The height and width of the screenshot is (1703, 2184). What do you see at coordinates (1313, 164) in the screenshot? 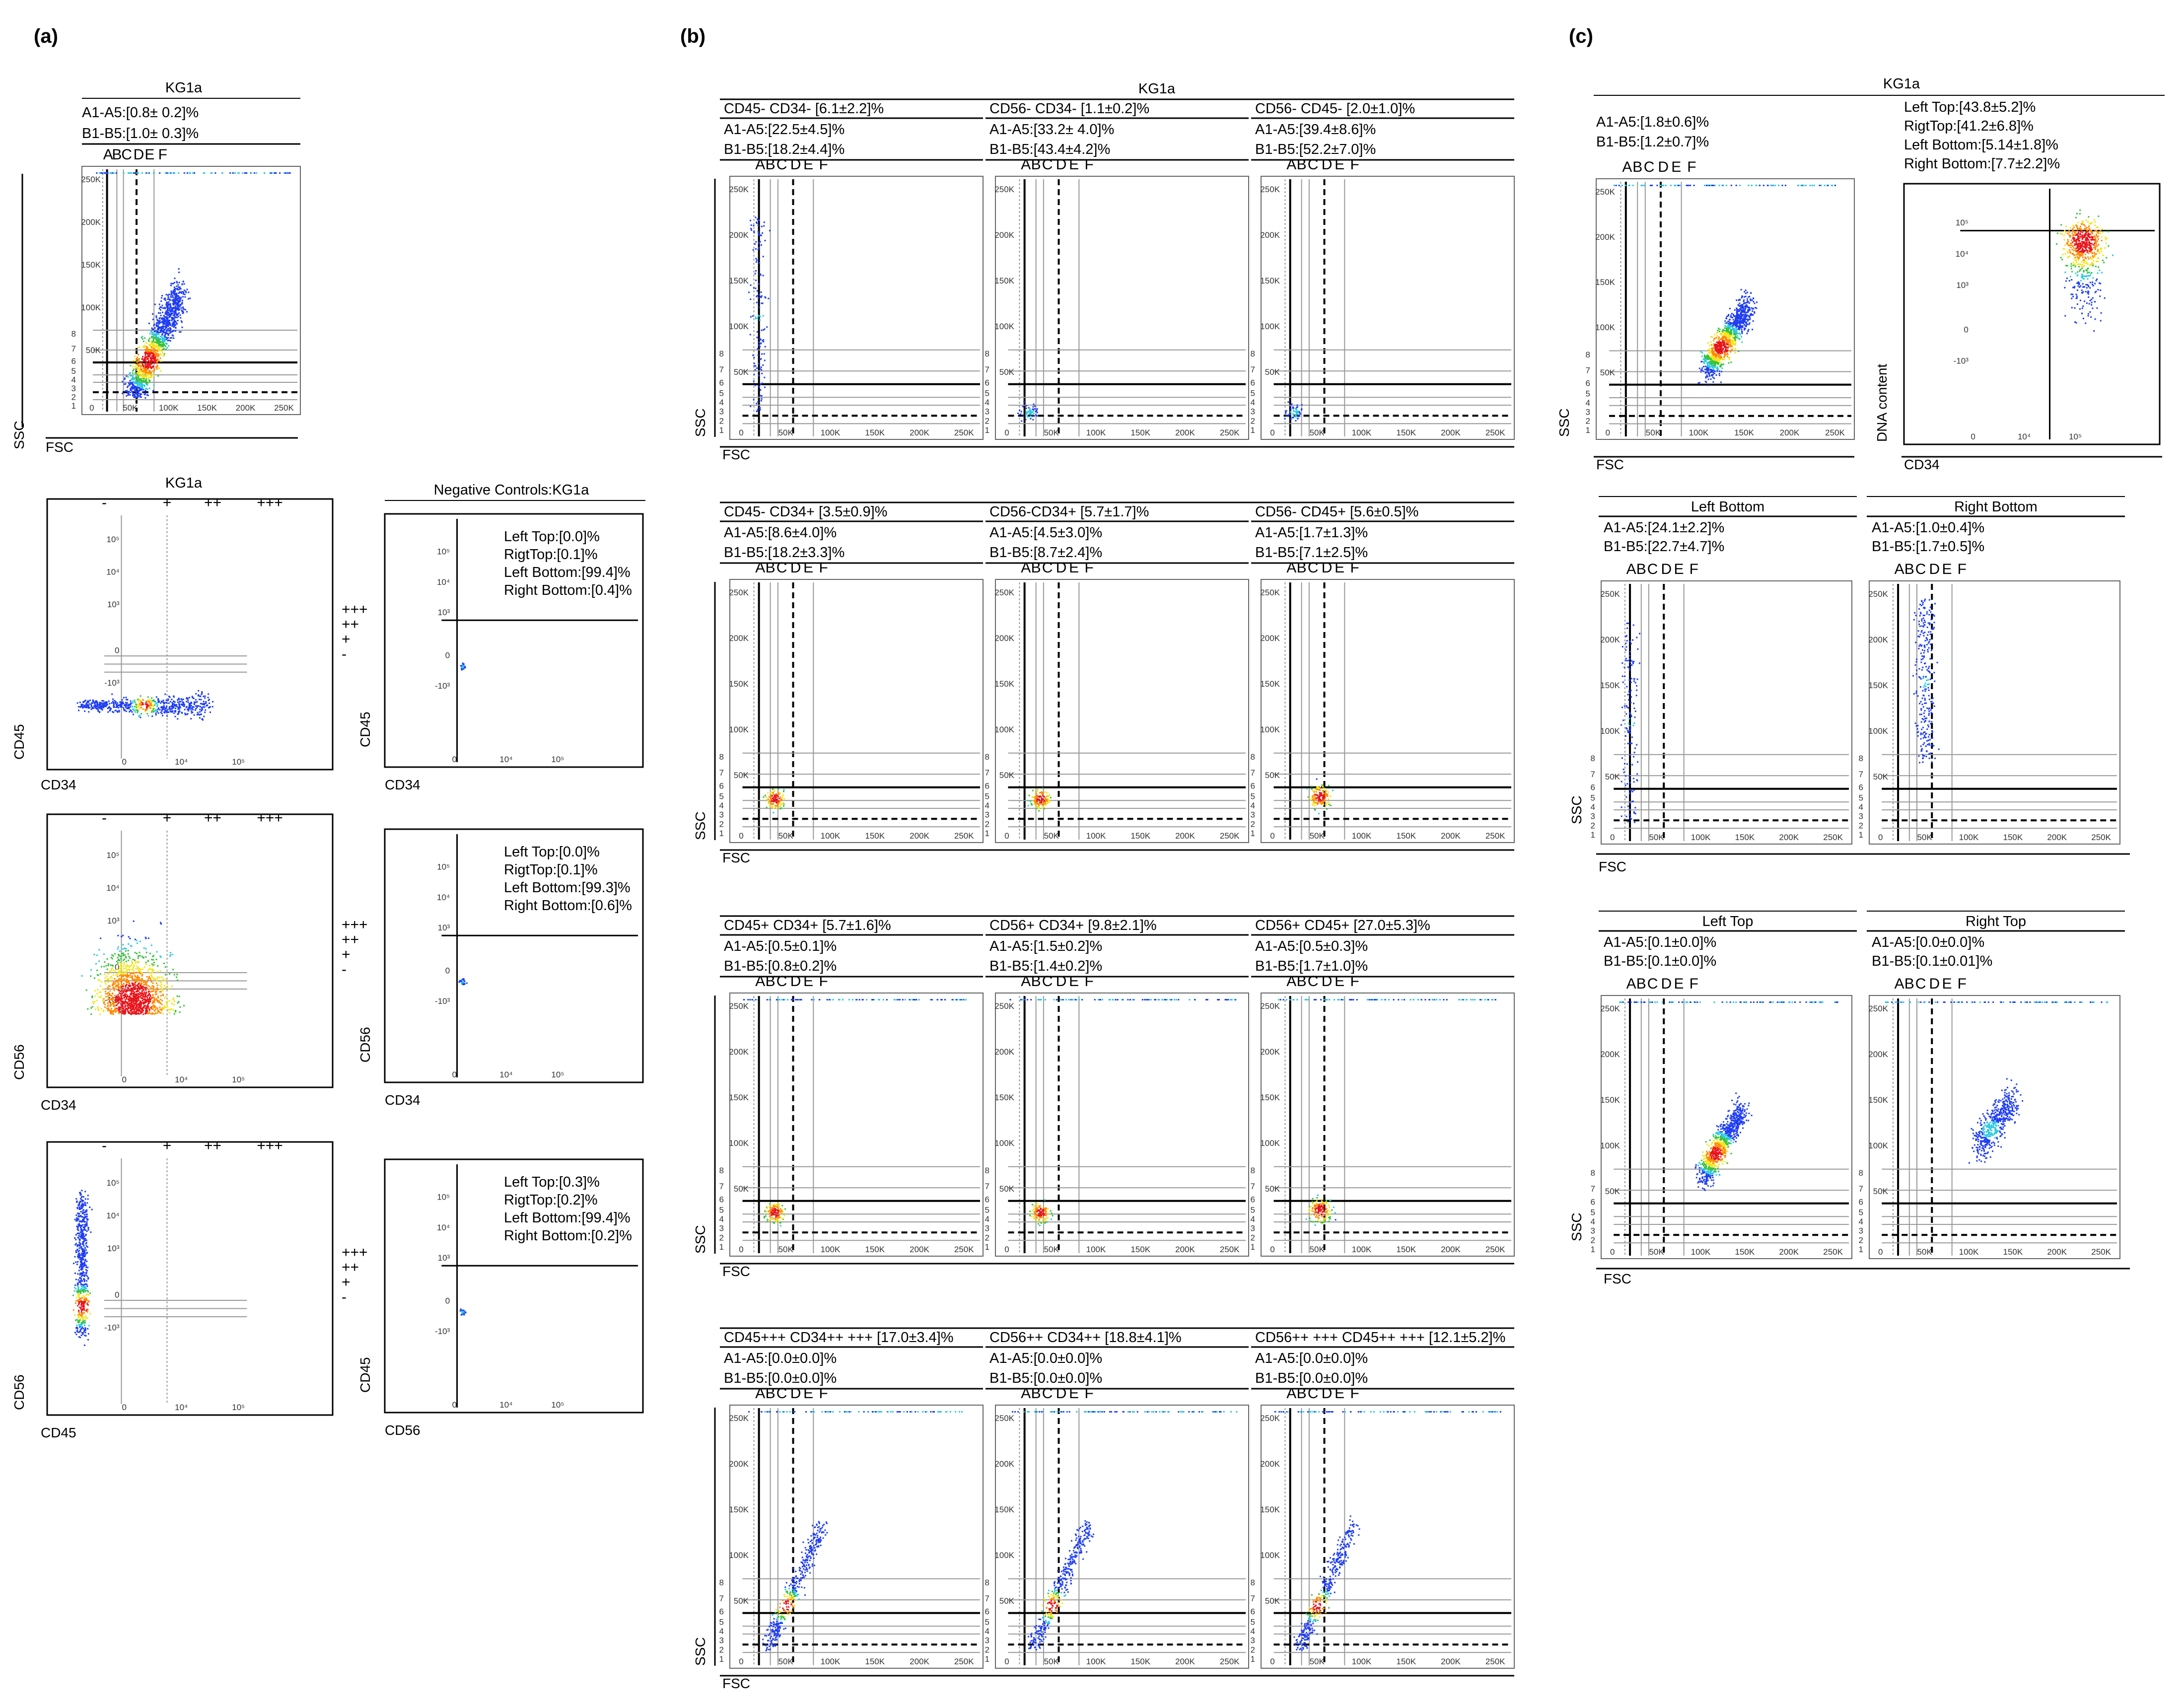
I see `b-r1-c3-plot-gate-C: C` at bounding box center [1313, 164].